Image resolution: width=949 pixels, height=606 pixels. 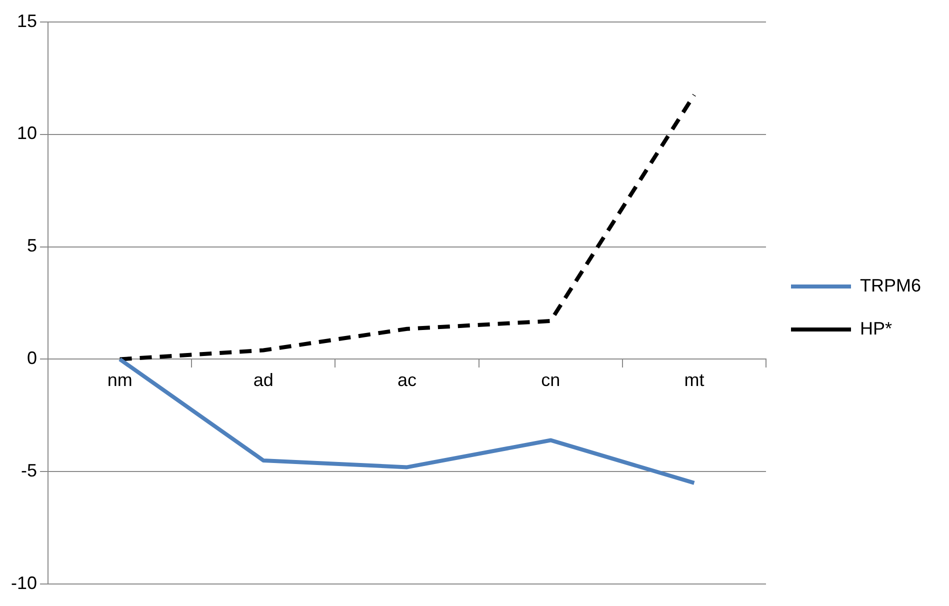 I want to click on x-tick-label: cn, so click(x=550, y=380).